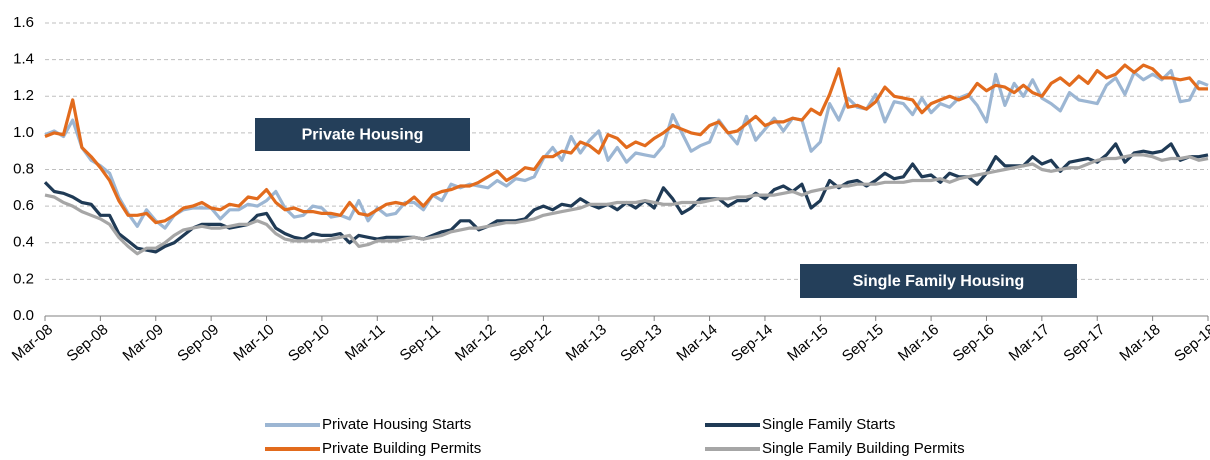 This screenshot has height=460, width=1210. What do you see at coordinates (23, 59) in the screenshot?
I see `y-tick-label: 1.4` at bounding box center [23, 59].